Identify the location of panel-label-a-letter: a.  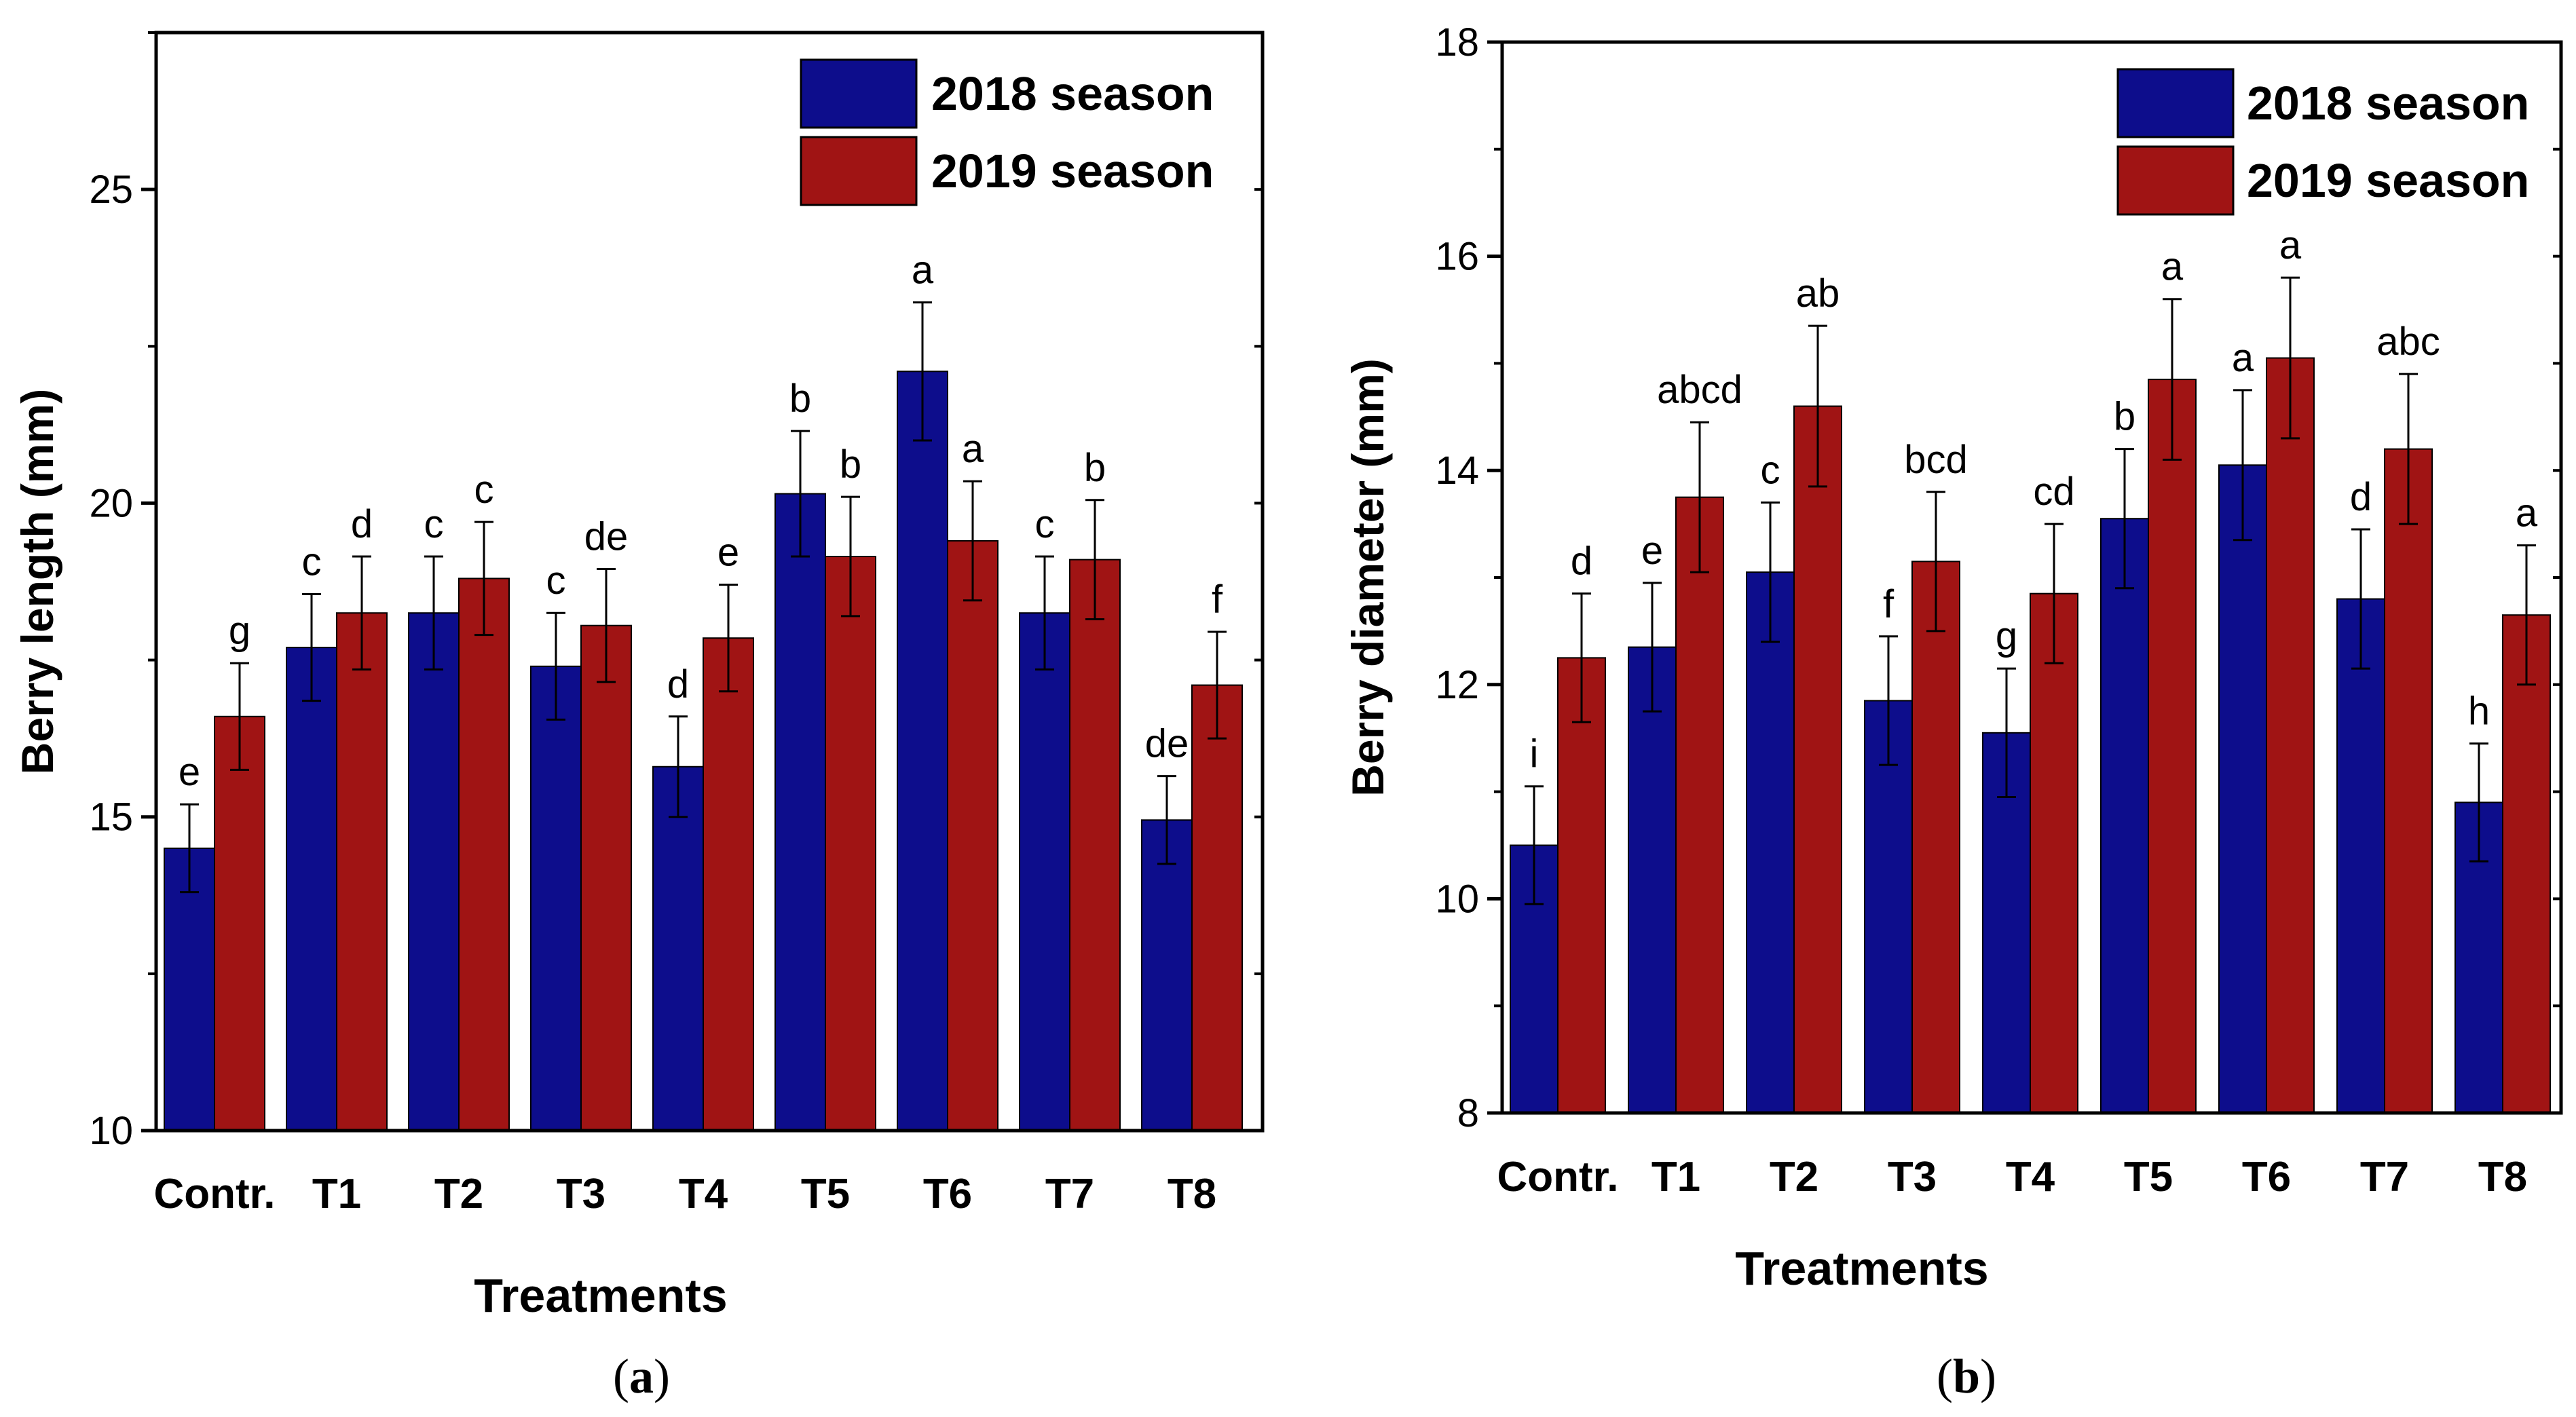
(642, 1376).